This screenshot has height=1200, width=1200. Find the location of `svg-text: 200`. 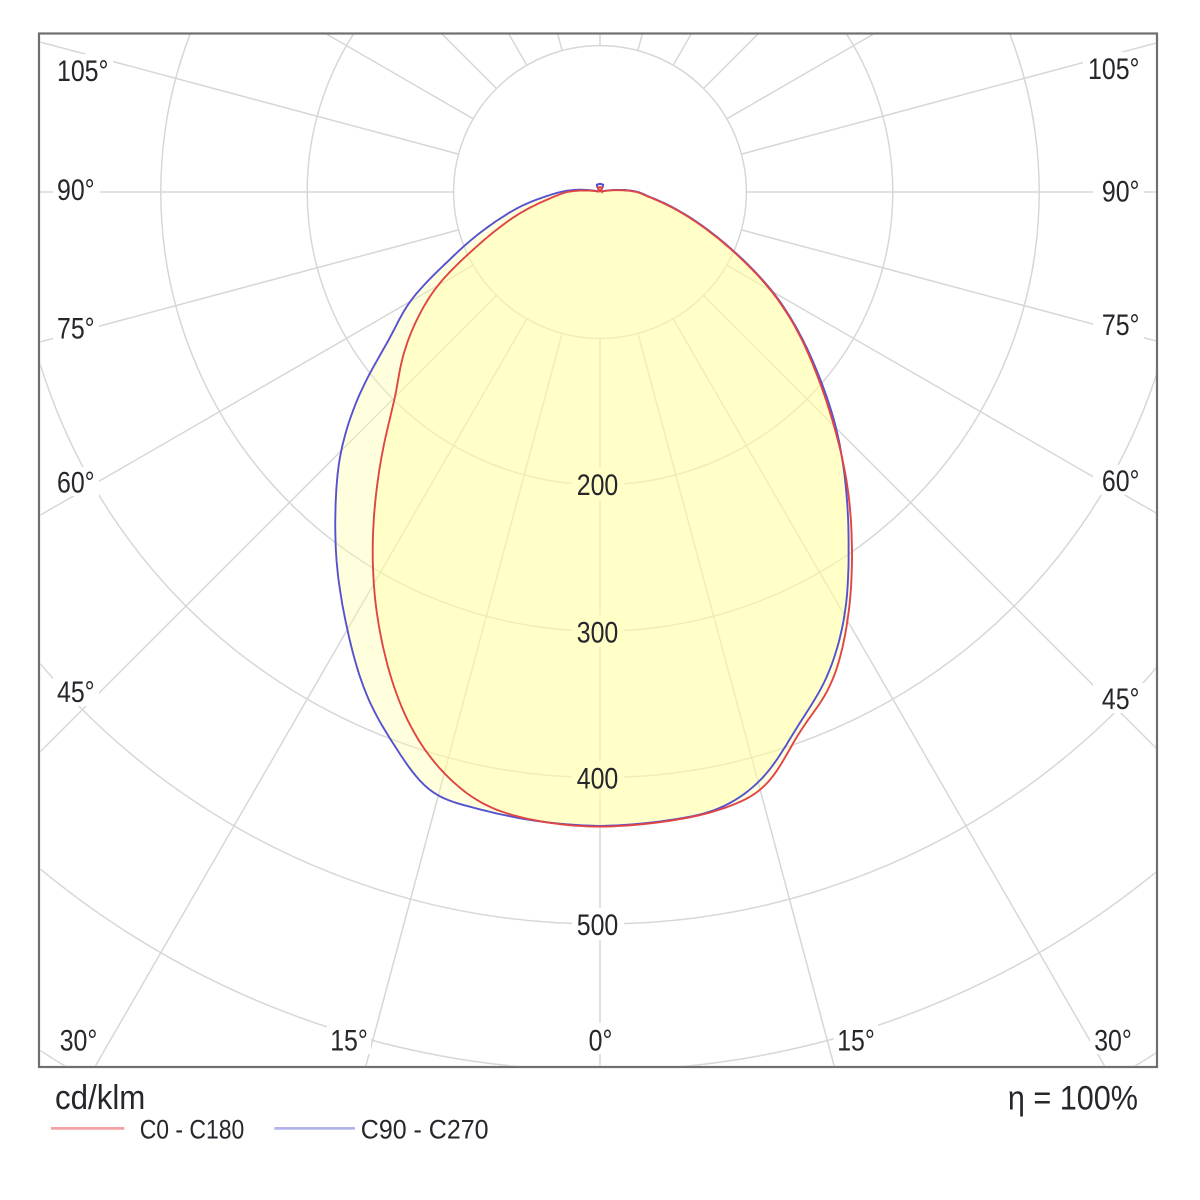

svg-text: 200 is located at coordinates (598, 485).